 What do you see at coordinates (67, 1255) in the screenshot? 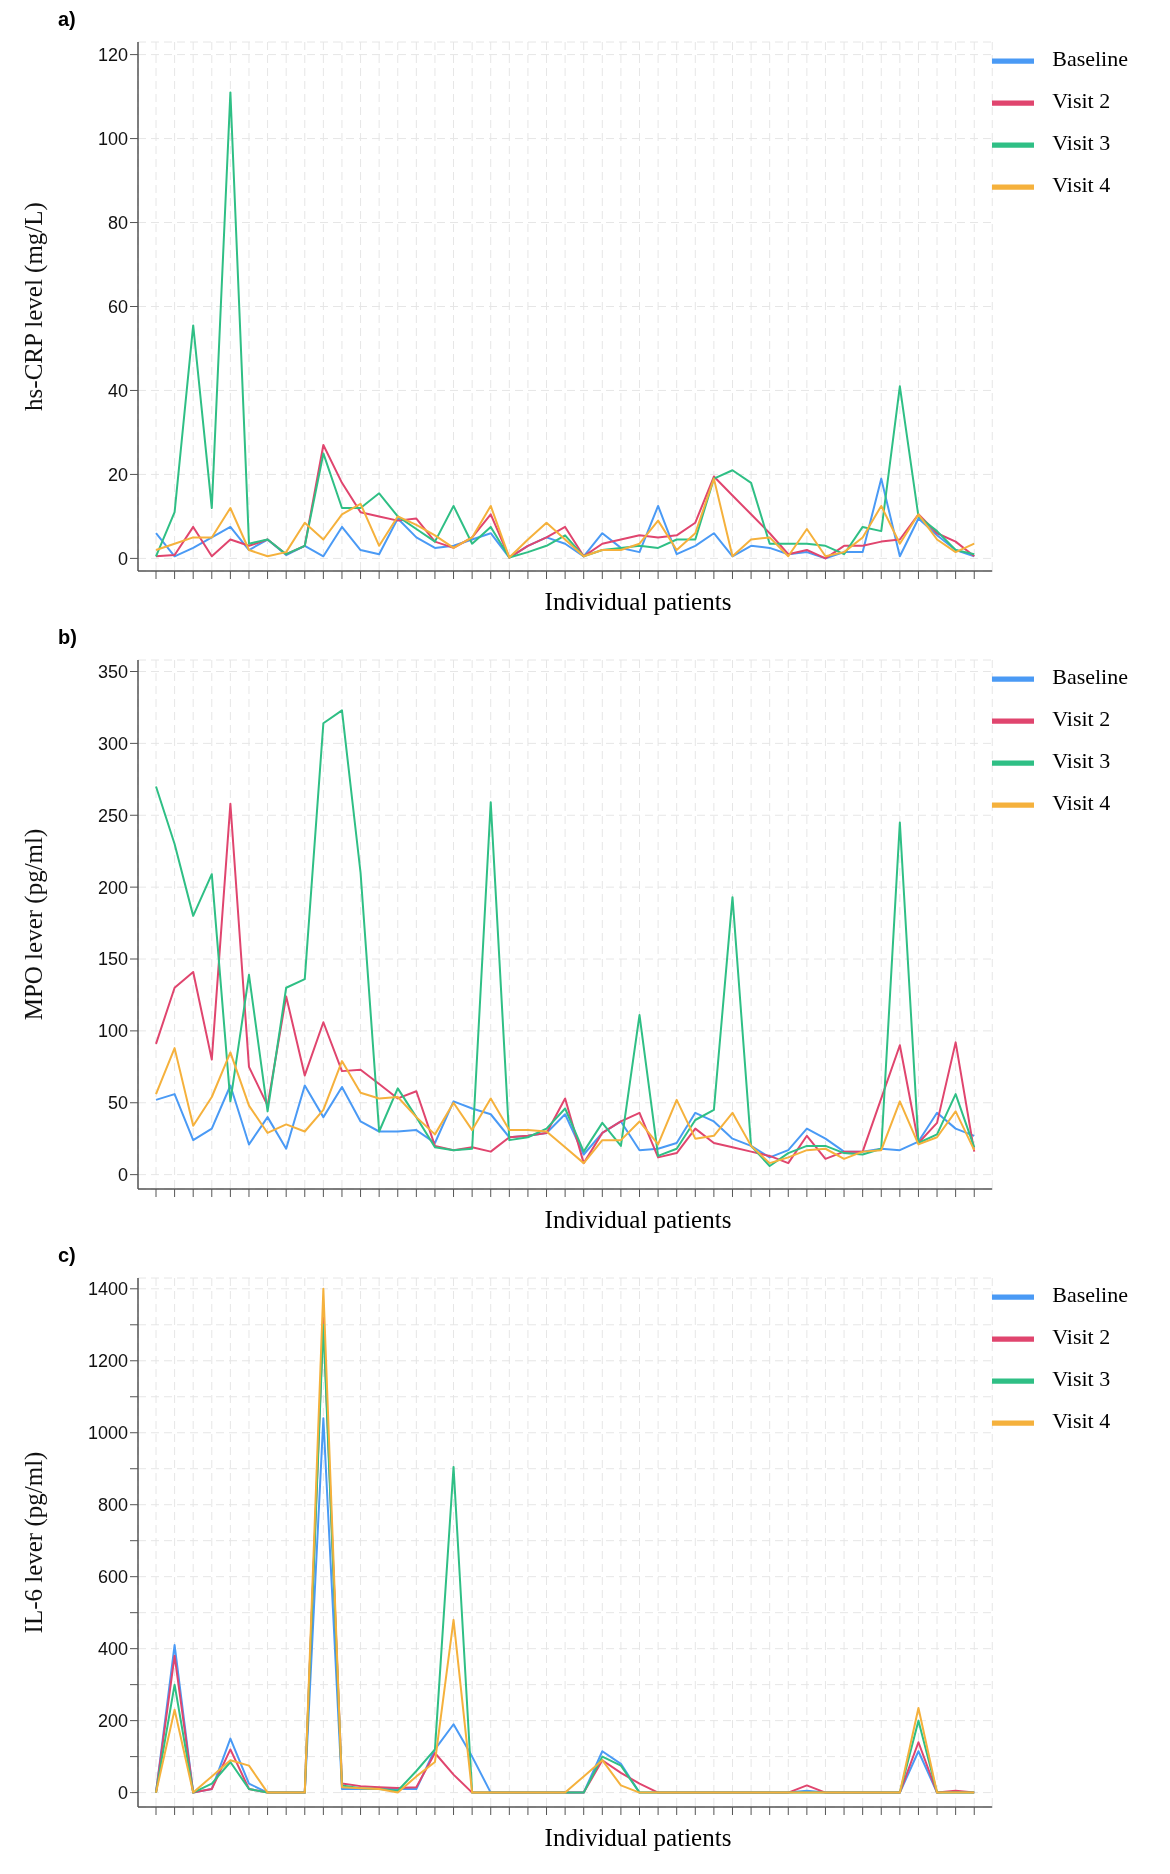
I see `chart-title: c)` at bounding box center [67, 1255].